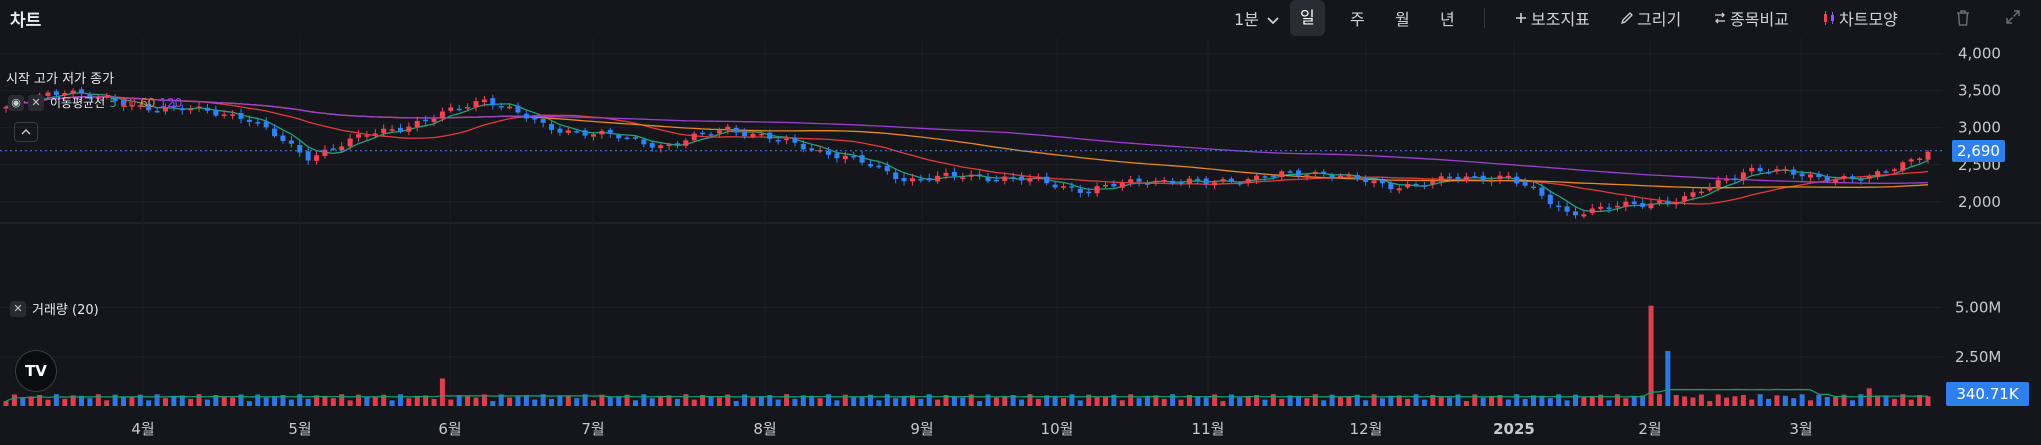  I want to click on draw-button: 그리기, so click(1650, 18).